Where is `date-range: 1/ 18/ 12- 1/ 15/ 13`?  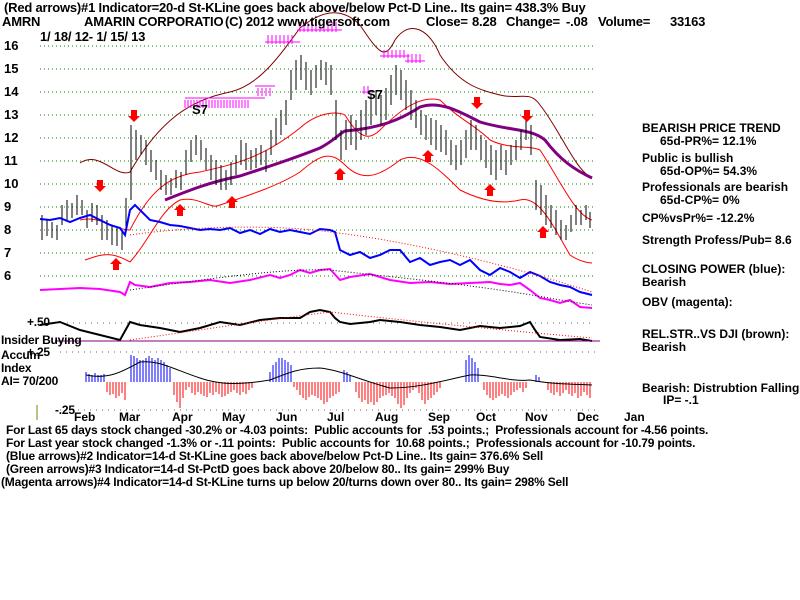
date-range: 1/ 18/ 12- 1/ 15/ 13 is located at coordinates (93, 36).